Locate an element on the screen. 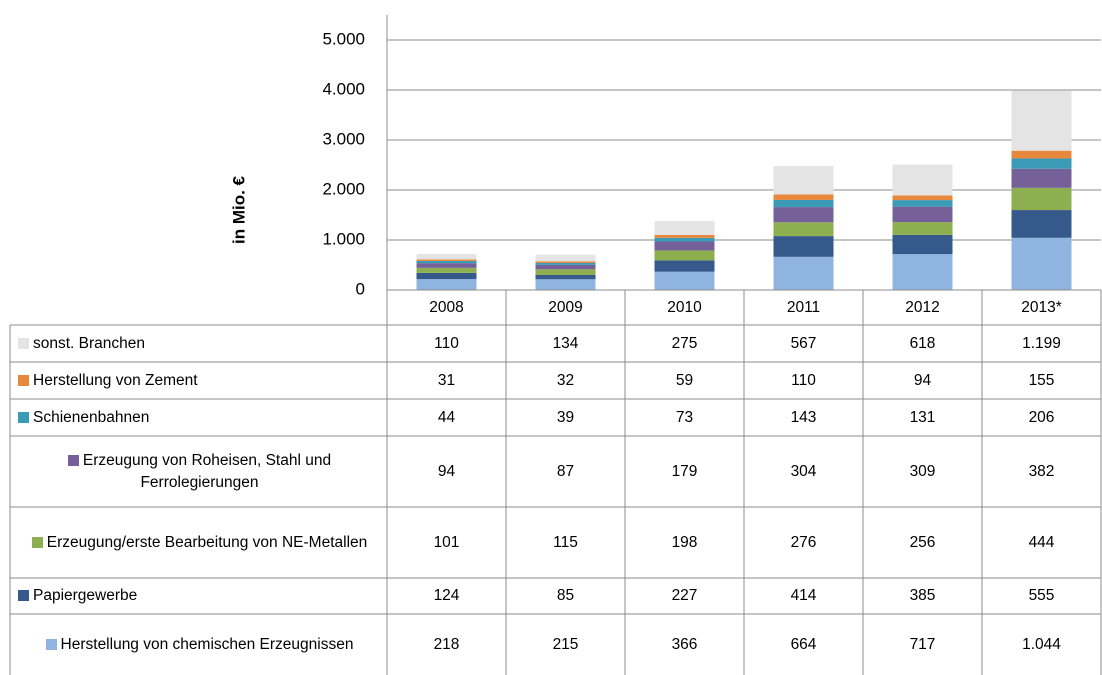 Image resolution: width=1102 pixels, height=675 pixels. table-value: 85 is located at coordinates (565, 595).